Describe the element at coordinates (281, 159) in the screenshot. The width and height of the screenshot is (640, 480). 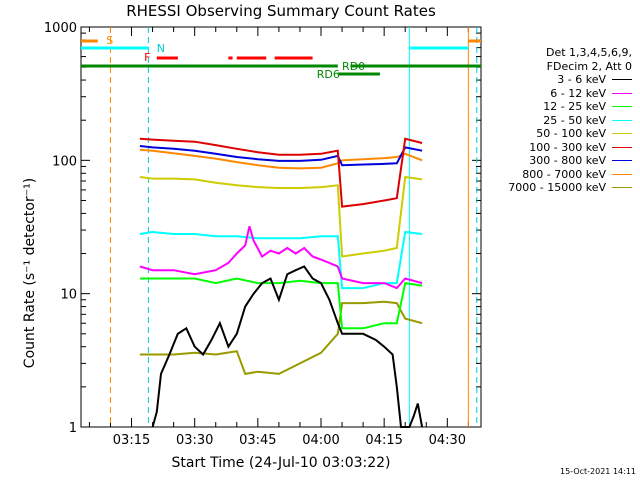
I see `series-line-800-7000-kev` at that location.